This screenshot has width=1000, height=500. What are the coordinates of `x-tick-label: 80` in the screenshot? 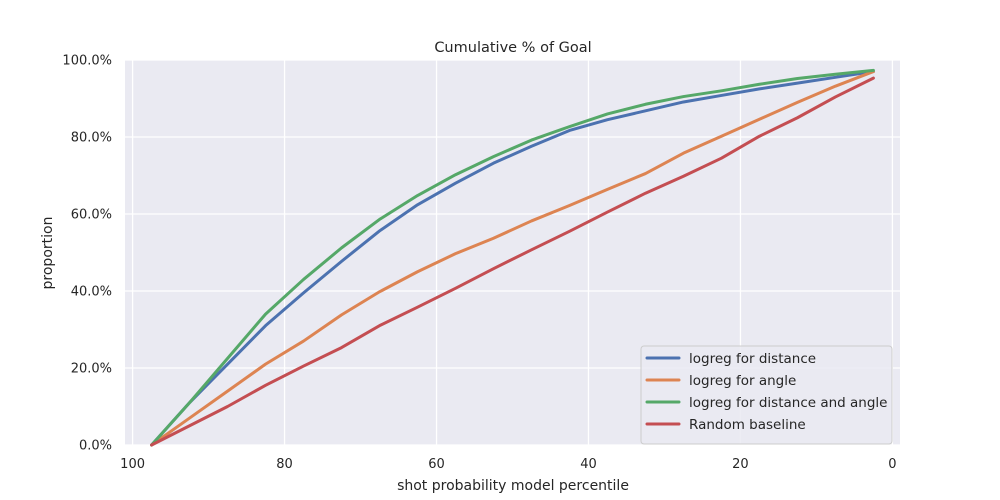 It's located at (284, 464).